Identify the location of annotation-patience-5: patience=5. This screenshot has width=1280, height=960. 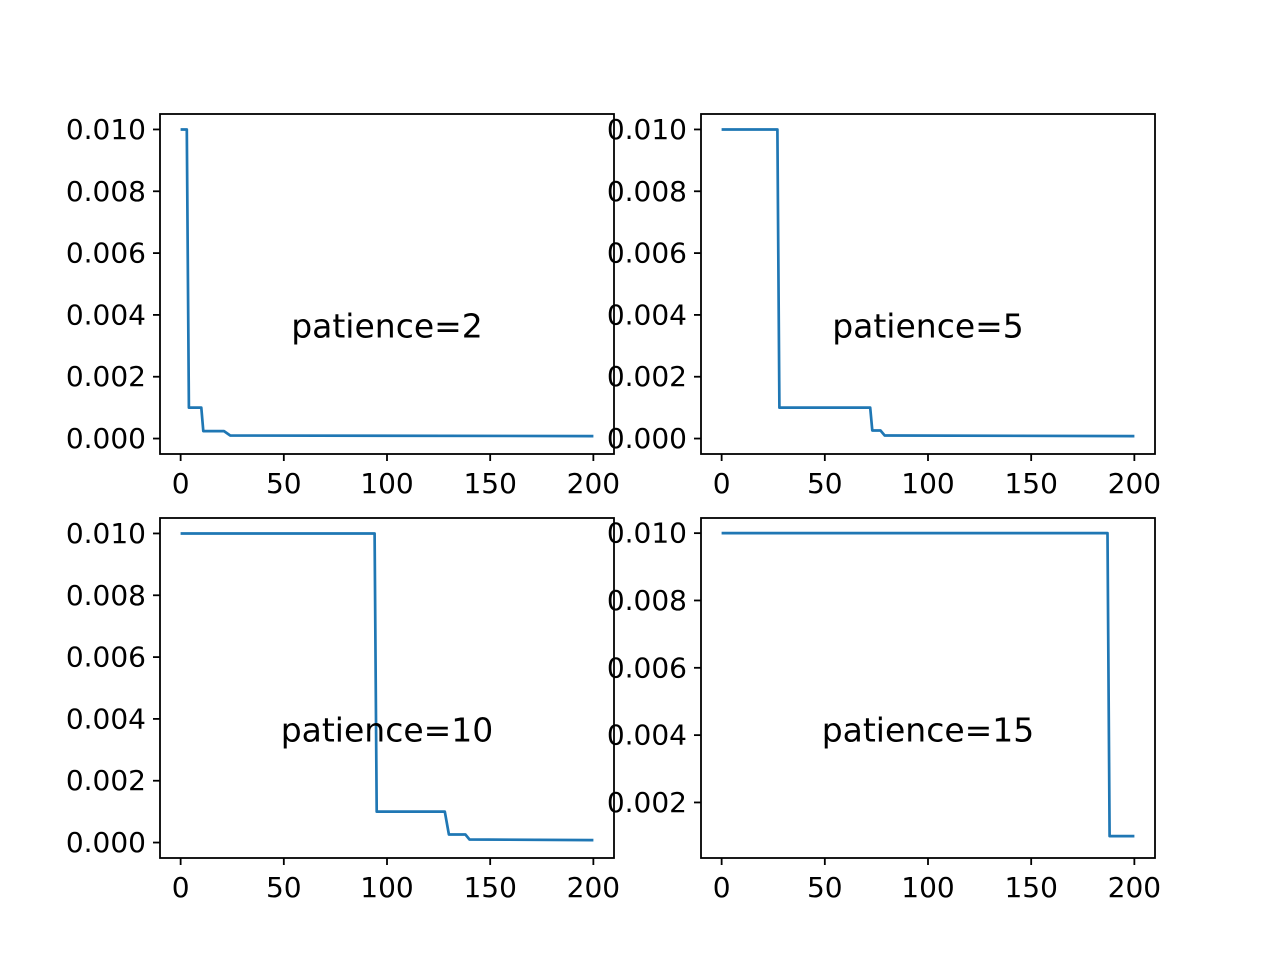
(928, 326).